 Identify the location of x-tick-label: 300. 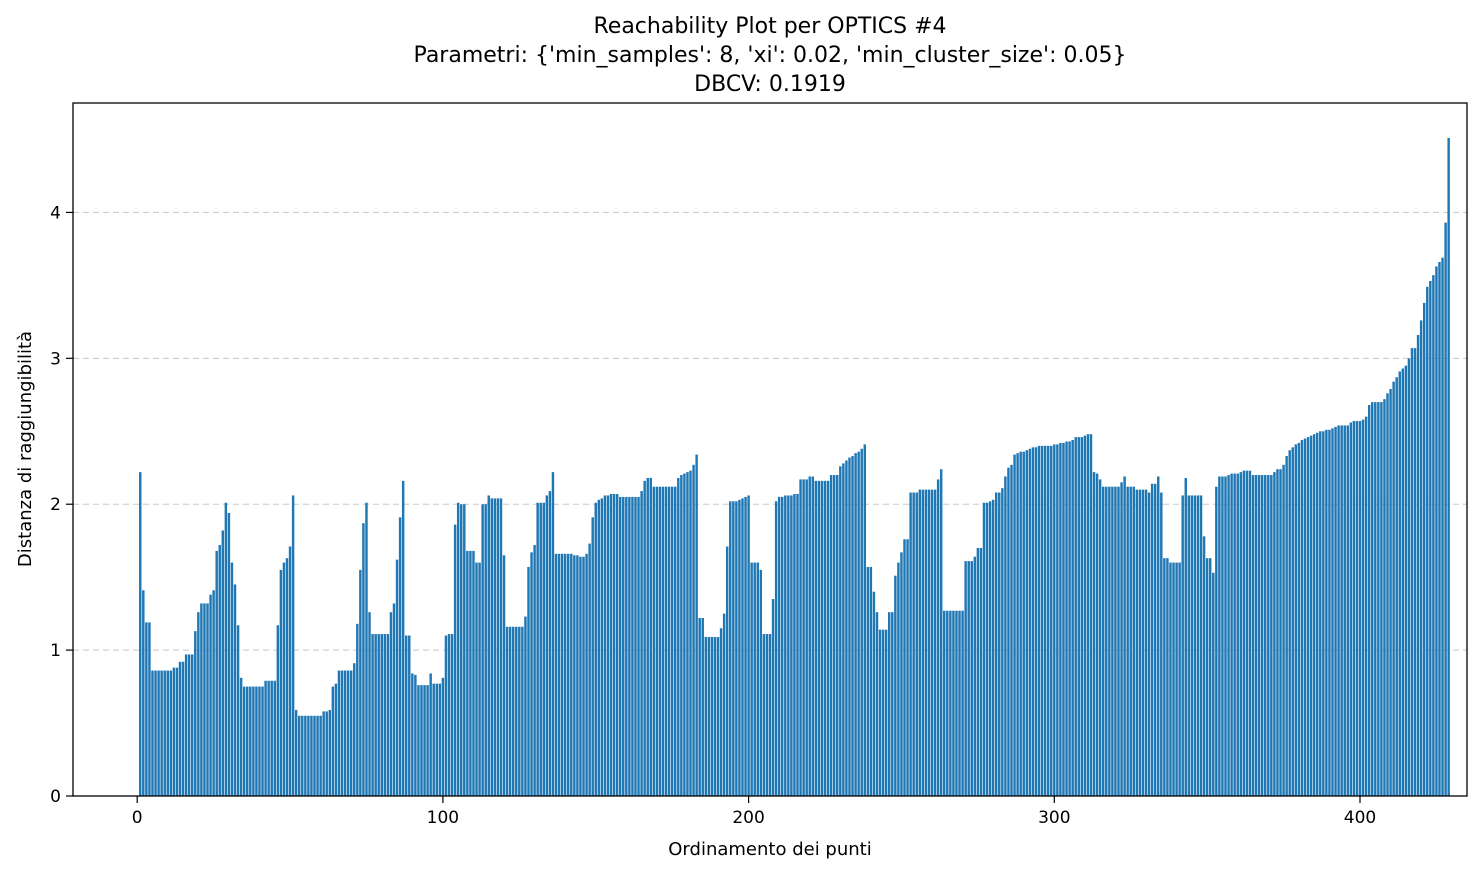
(1054, 818).